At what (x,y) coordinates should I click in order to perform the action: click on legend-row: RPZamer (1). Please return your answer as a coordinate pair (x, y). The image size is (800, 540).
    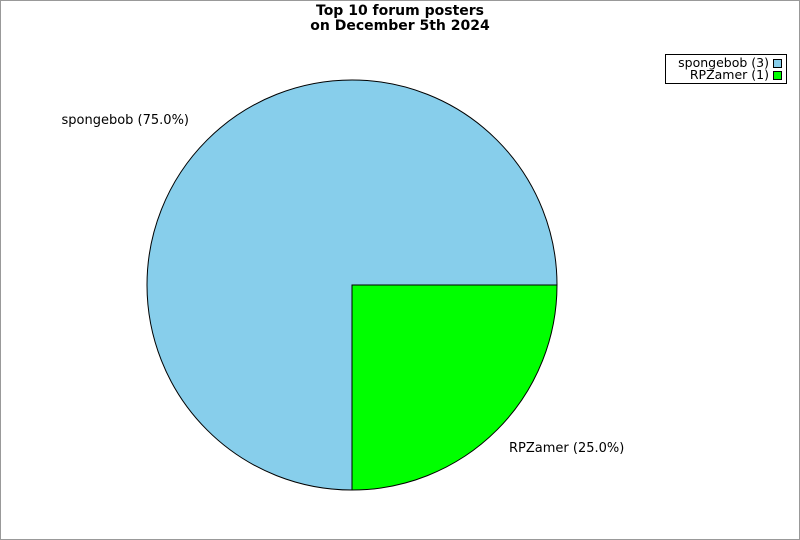
    Looking at the image, I should click on (725, 74).